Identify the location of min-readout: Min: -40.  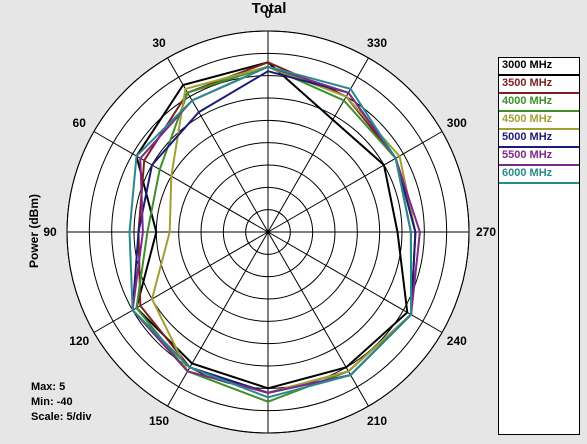
(52, 402).